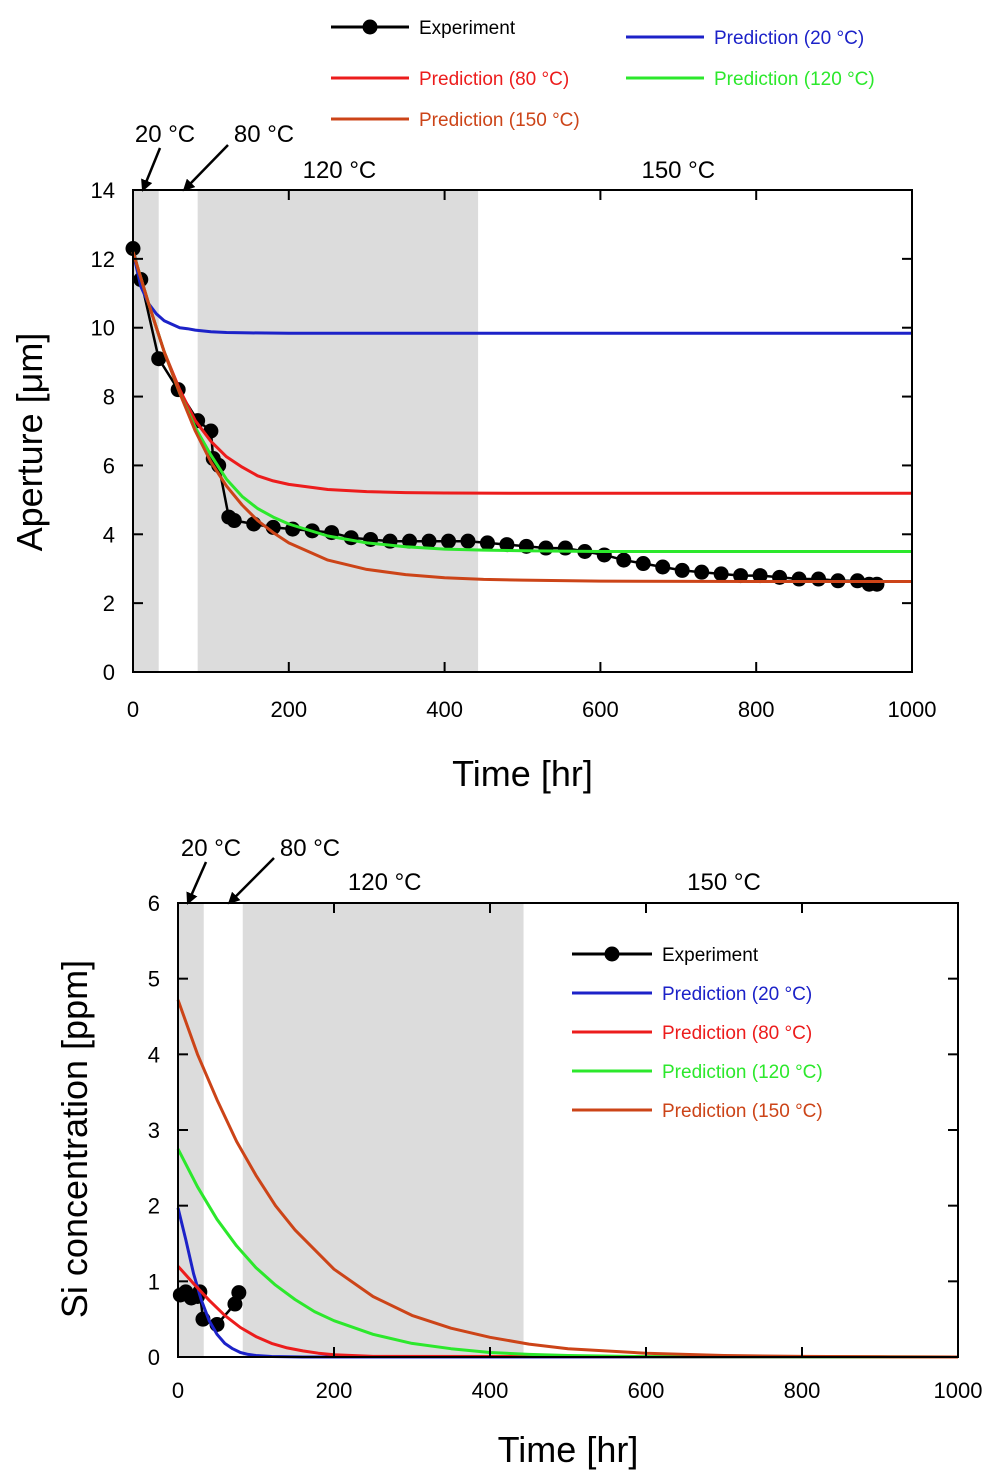 The image size is (995, 1473). What do you see at coordinates (103, 259) in the screenshot?
I see `y-tick-label: 12` at bounding box center [103, 259].